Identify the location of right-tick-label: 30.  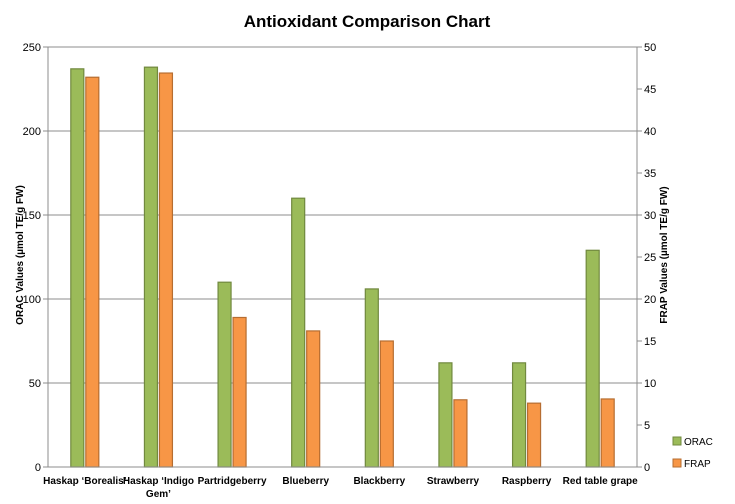
(650, 216).